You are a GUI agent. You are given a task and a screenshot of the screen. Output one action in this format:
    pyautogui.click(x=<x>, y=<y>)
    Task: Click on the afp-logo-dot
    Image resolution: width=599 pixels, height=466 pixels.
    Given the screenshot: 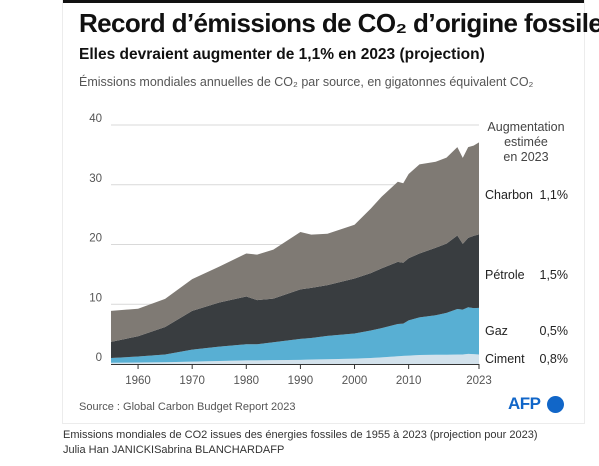 What is the action you would take?
    pyautogui.click(x=555, y=404)
    